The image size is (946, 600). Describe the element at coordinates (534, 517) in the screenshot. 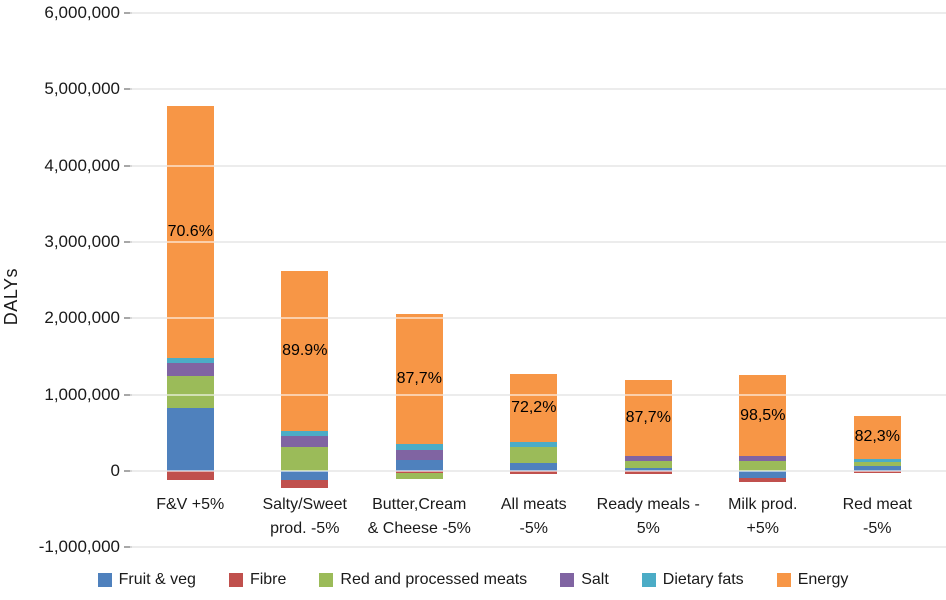

I see `x-axis-category-label: All meats -5%` at that location.